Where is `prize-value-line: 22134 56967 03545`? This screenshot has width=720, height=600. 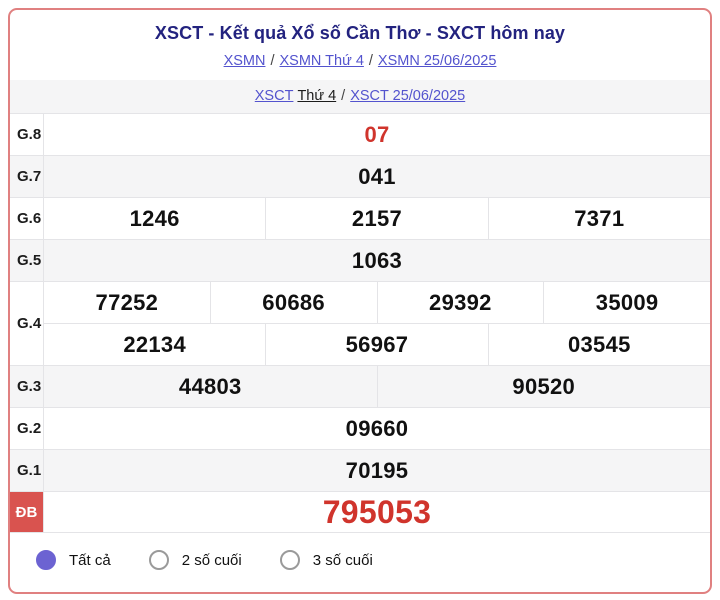 prize-value-line: 22134 56967 03545 is located at coordinates (377, 344).